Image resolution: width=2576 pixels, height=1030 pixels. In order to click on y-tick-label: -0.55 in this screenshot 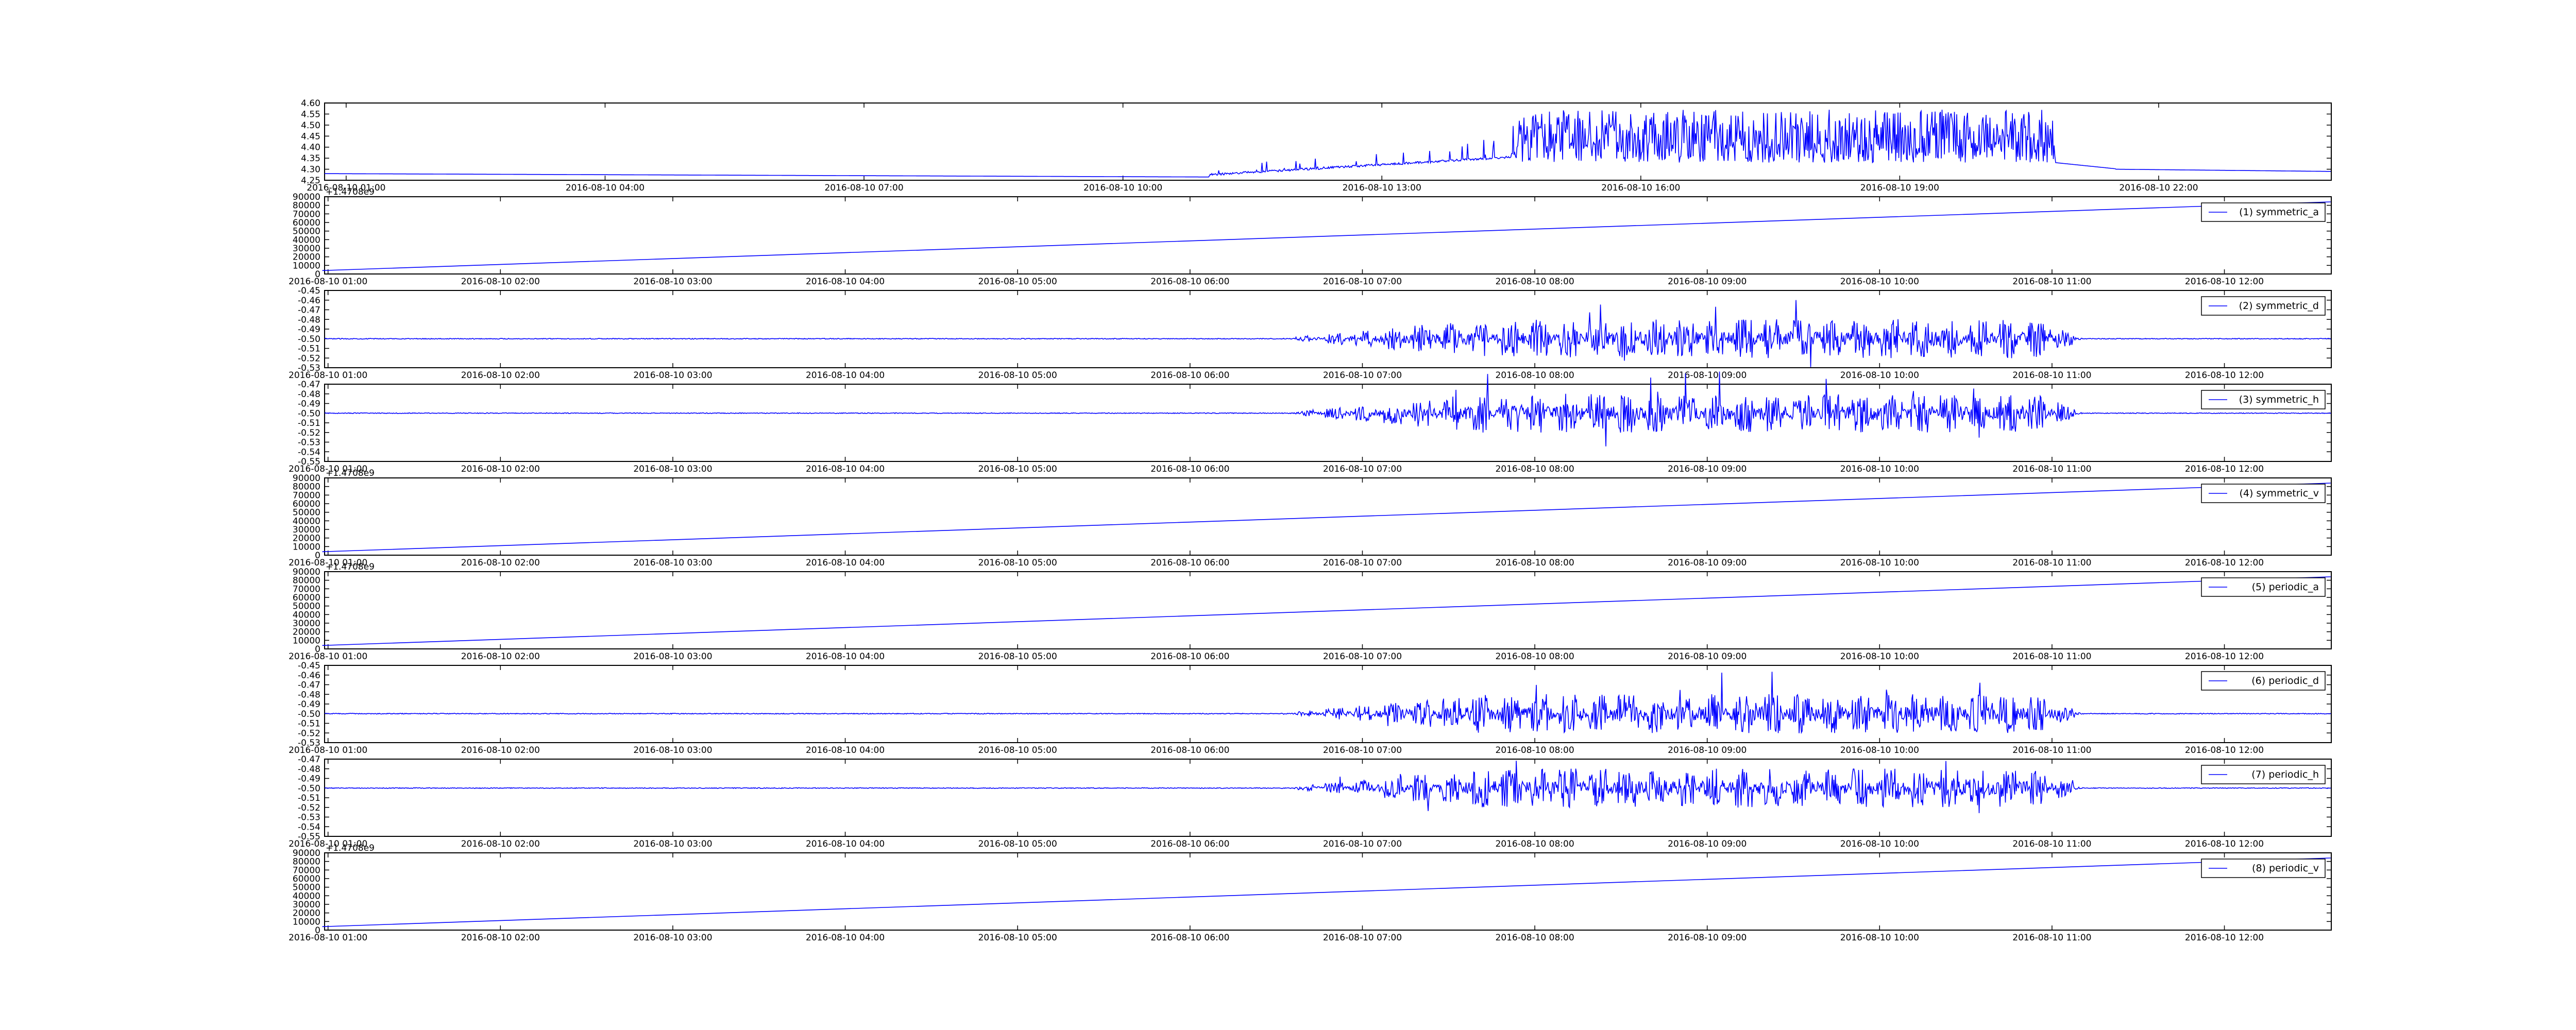, I will do `click(309, 837)`.